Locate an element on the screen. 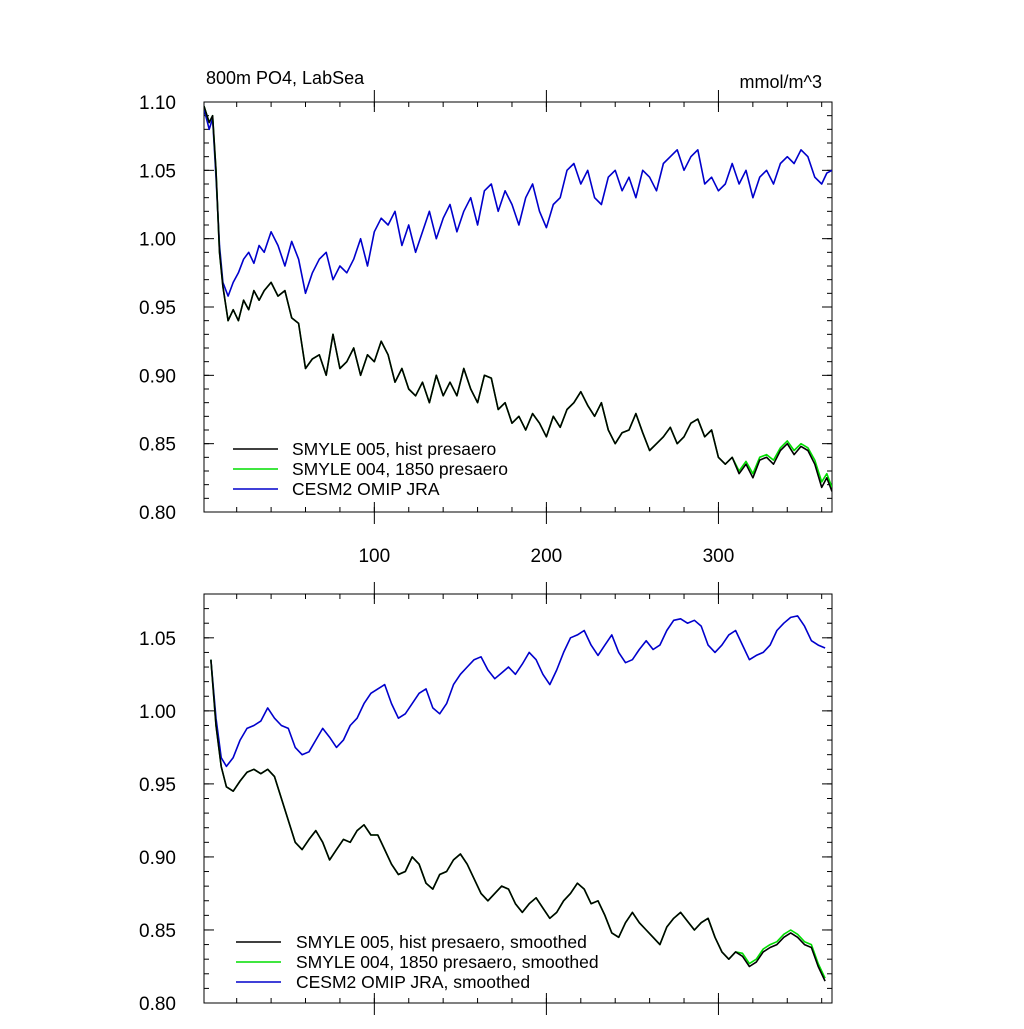 The image size is (1024, 1029). x-tick-label: 200 is located at coordinates (547, 556).